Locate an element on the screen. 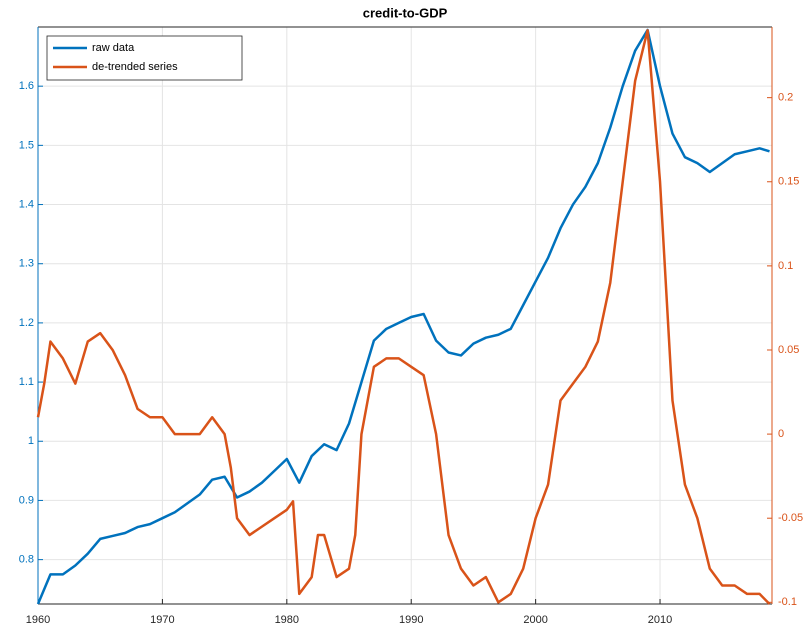  x-tick-label: 2010 is located at coordinates (660, 620).